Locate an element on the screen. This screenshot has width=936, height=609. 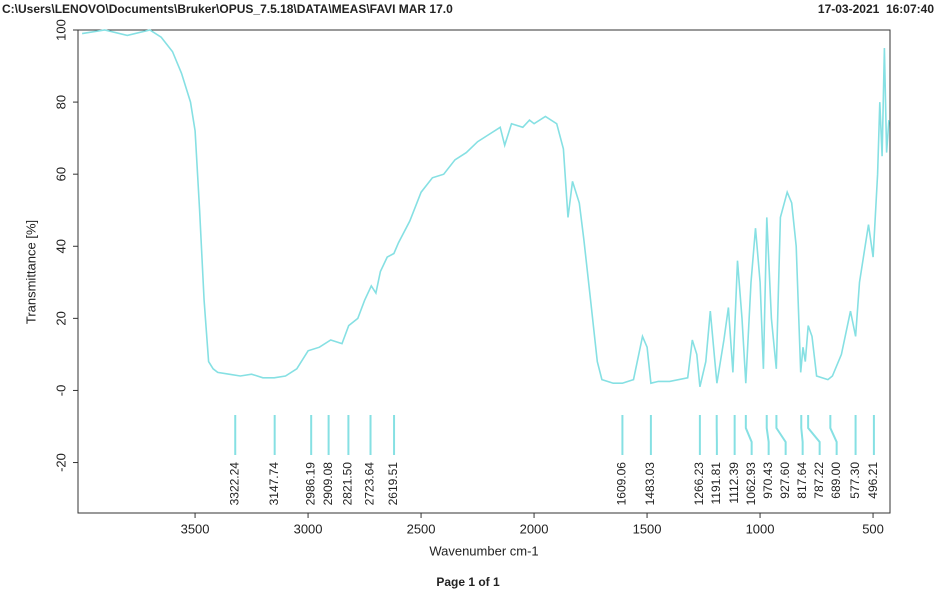
peak-label: 689.00 is located at coordinates (836, 480).